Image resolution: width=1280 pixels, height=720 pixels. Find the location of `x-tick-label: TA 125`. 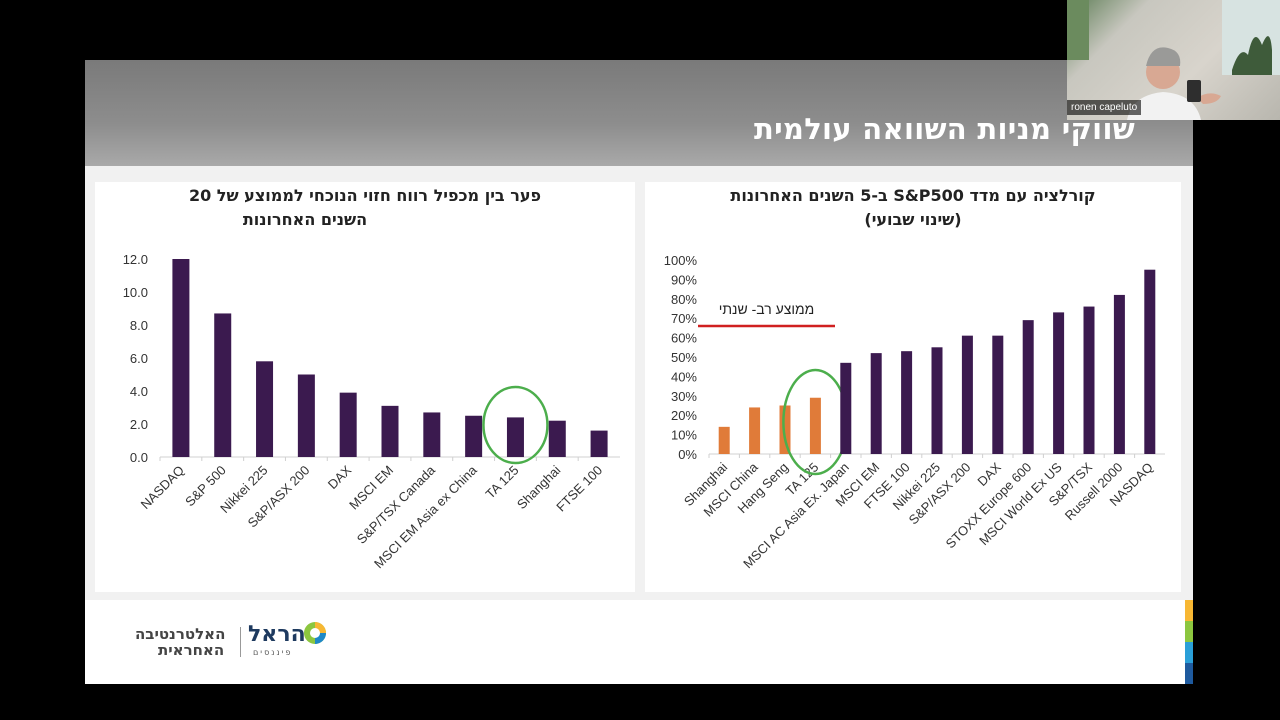

x-tick-label: TA 125 is located at coordinates (502, 482).